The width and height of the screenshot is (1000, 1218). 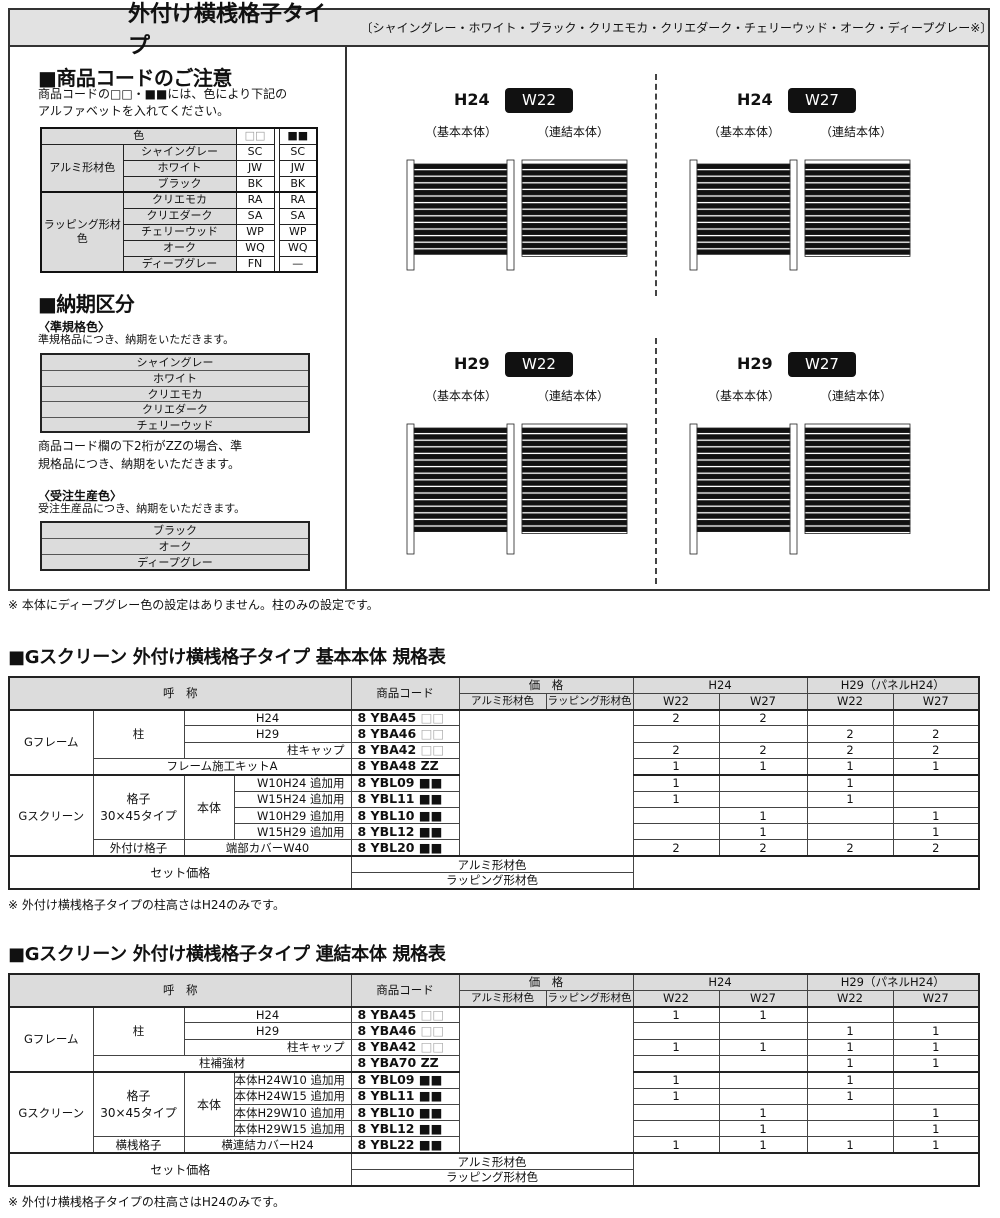 I want to click on item-name: 本体H29W10 追加用, so click(x=292, y=1112).